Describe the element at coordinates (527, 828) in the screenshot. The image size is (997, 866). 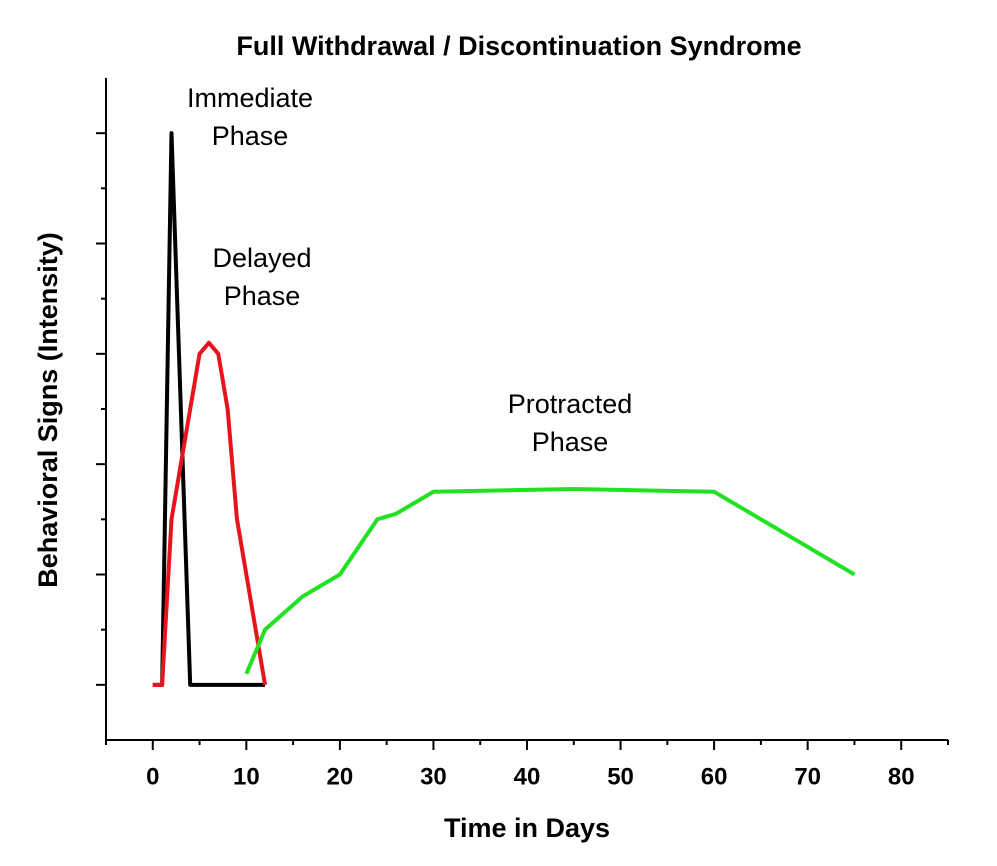
I see `x-axis-label: Time in Days` at that location.